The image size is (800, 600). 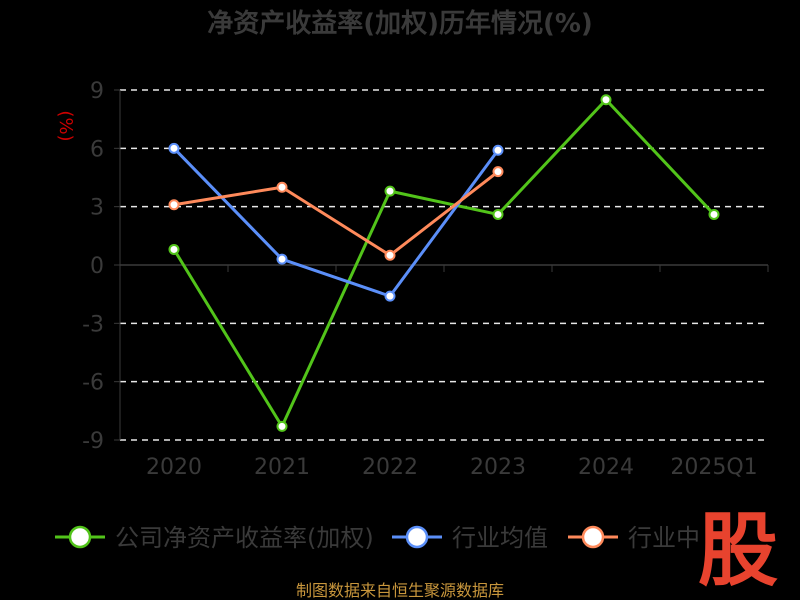 I want to click on x-tick-label: 2023, so click(x=498, y=467).